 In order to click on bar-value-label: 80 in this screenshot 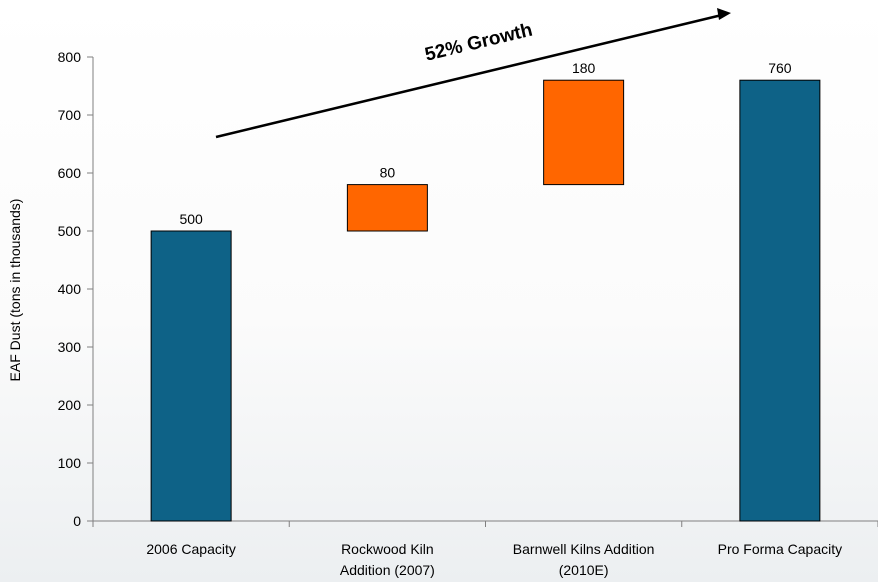, I will do `click(388, 173)`.